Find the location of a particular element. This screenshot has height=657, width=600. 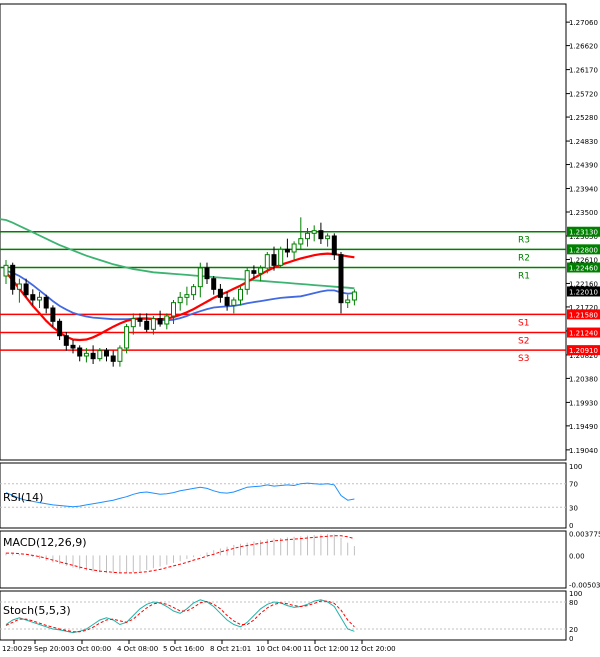

time-axis-label: 12:00 is located at coordinates (12, 649).